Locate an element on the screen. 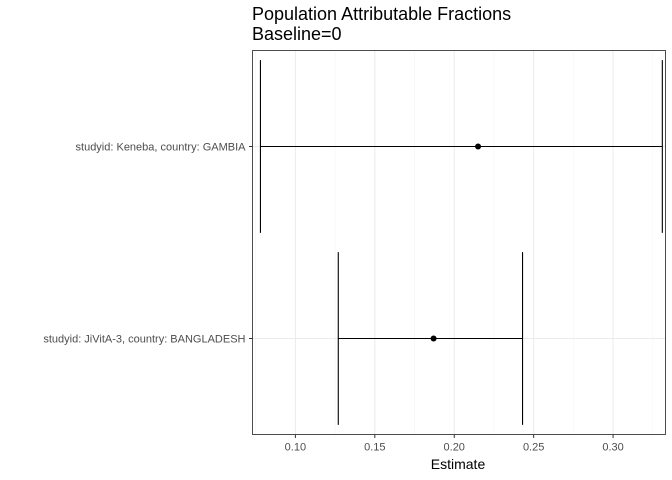  x-tick-label: 0.25 is located at coordinates (533, 448).